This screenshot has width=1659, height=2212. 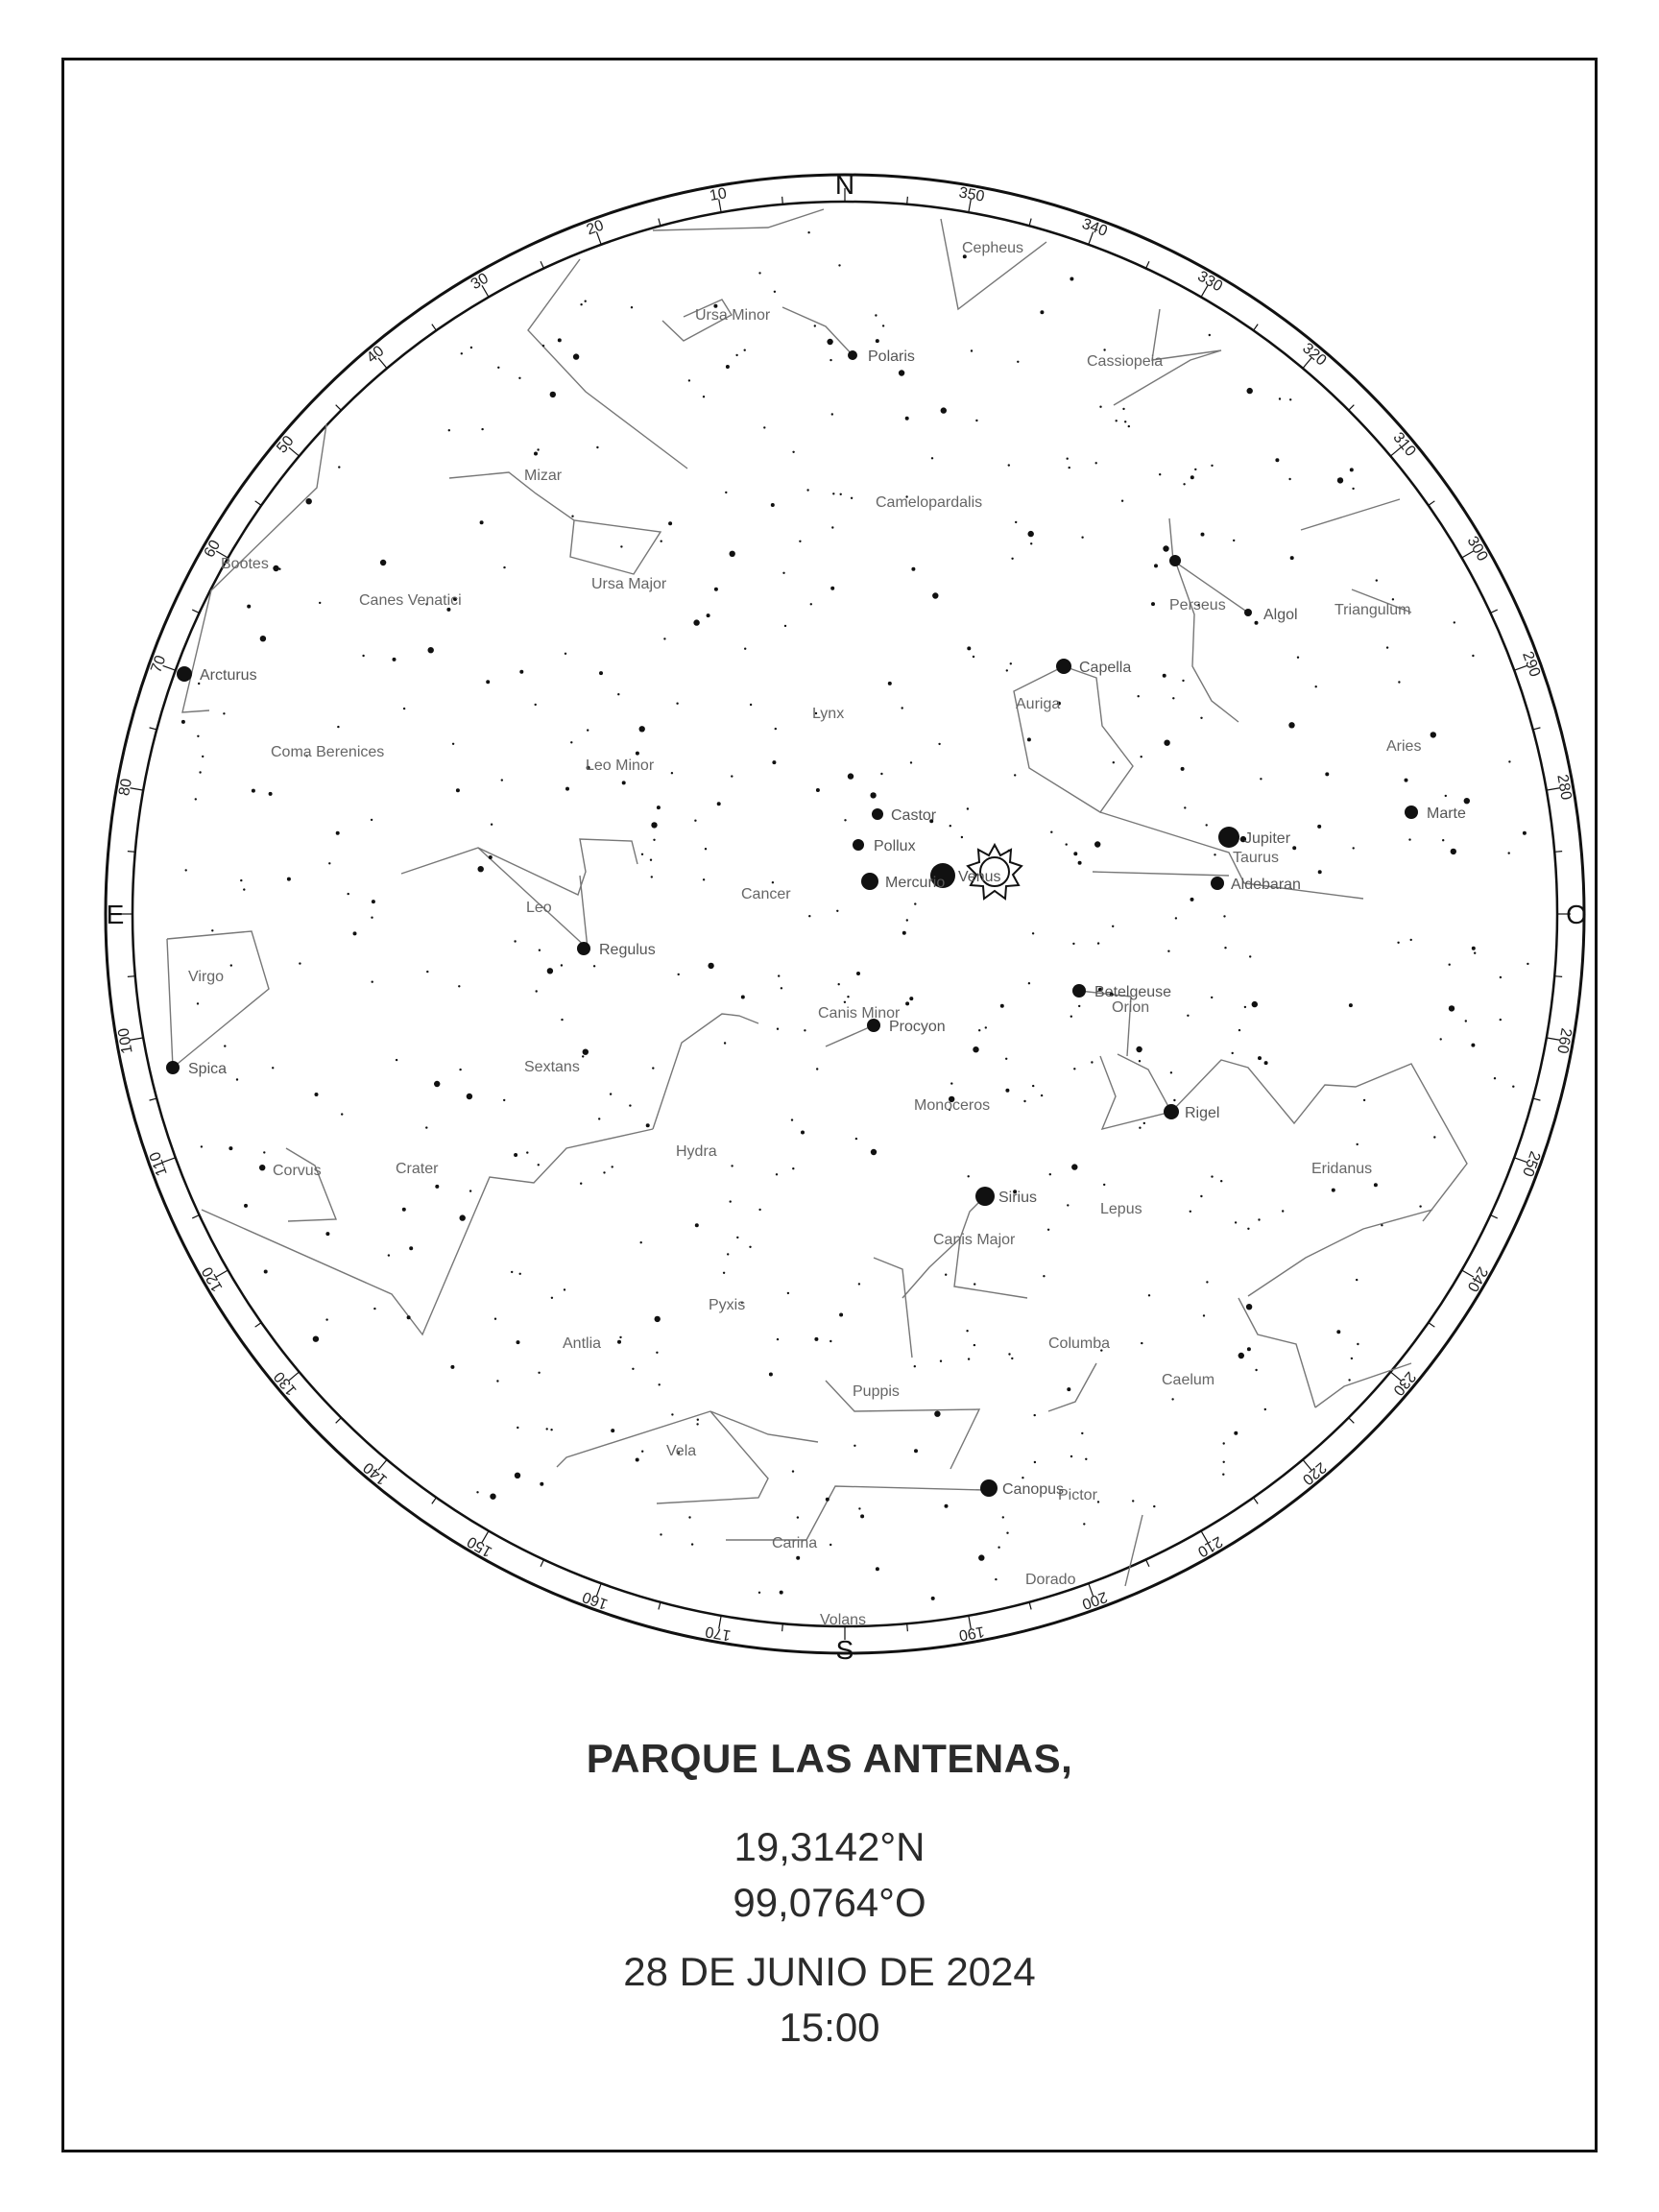 I want to click on star-label: Aldebaran, so click(x=1266, y=885).